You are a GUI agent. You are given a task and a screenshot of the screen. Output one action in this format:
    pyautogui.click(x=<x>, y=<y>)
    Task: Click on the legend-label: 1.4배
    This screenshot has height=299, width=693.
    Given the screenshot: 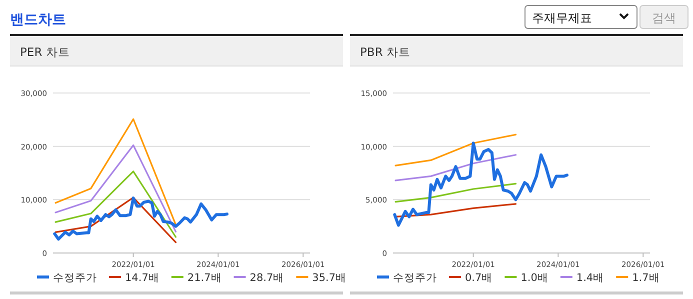 What is the action you would take?
    pyautogui.click(x=590, y=278)
    